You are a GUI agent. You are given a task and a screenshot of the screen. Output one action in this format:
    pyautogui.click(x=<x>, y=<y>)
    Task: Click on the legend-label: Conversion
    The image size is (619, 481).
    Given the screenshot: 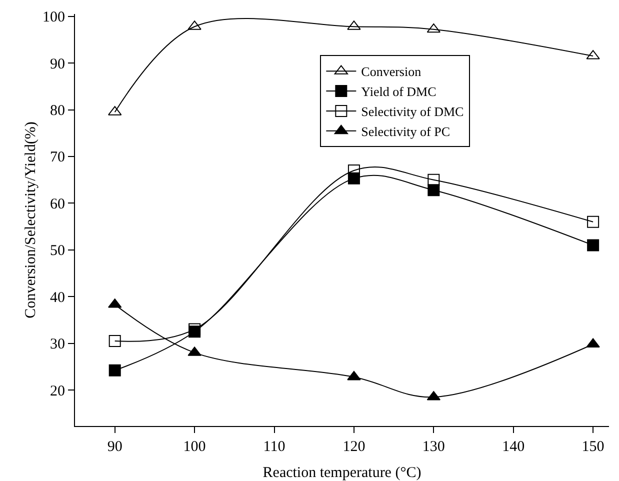 What is the action you would take?
    pyautogui.click(x=391, y=72)
    